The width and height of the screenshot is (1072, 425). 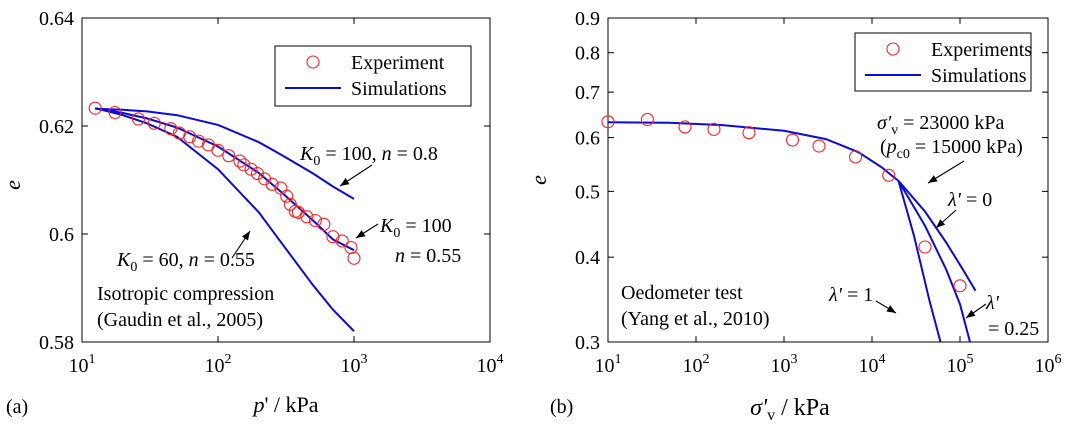 I want to click on y-tick-label-b-5: 0.8, so click(x=587, y=54).